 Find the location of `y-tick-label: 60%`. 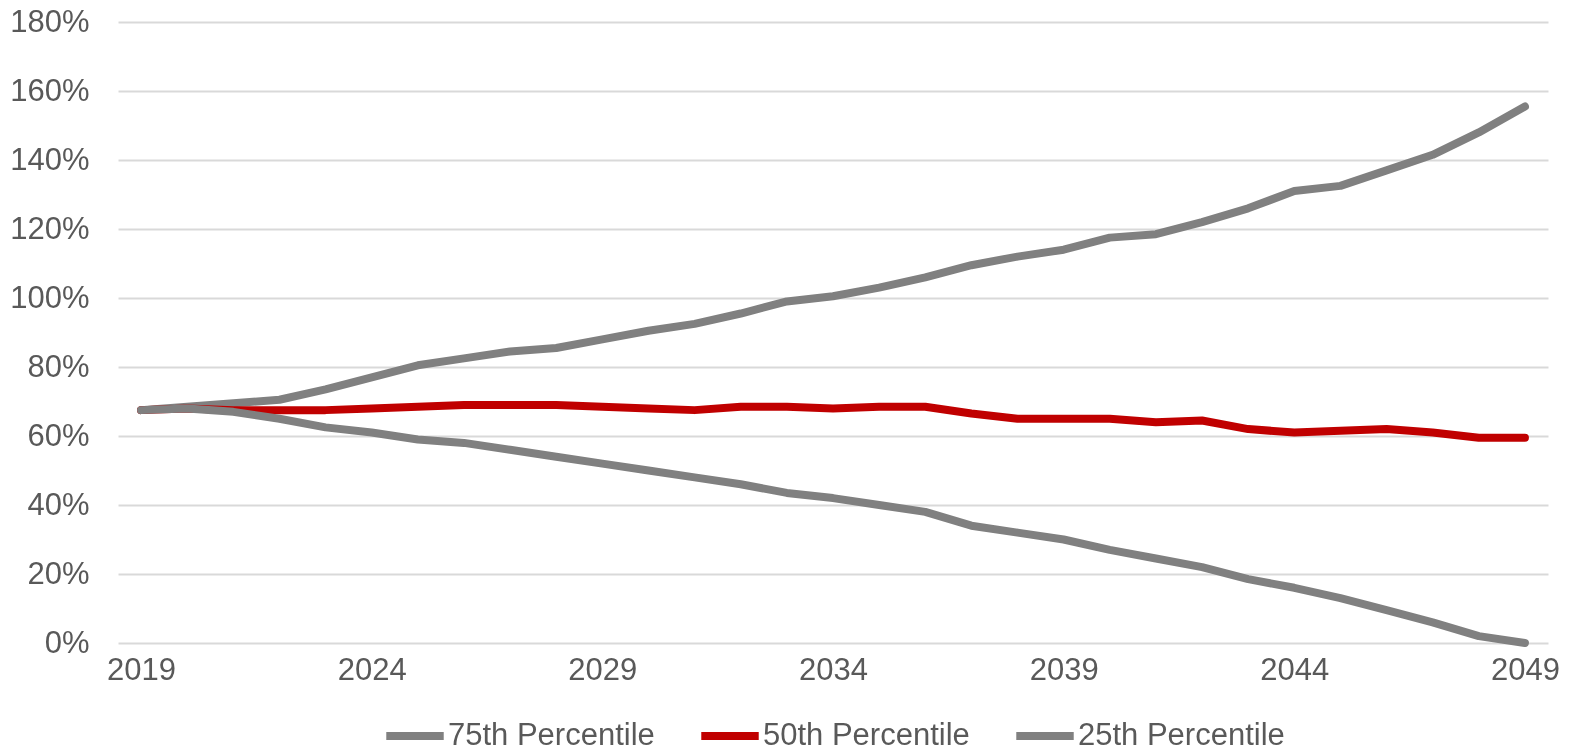

y-tick-label: 60% is located at coordinates (58, 435).